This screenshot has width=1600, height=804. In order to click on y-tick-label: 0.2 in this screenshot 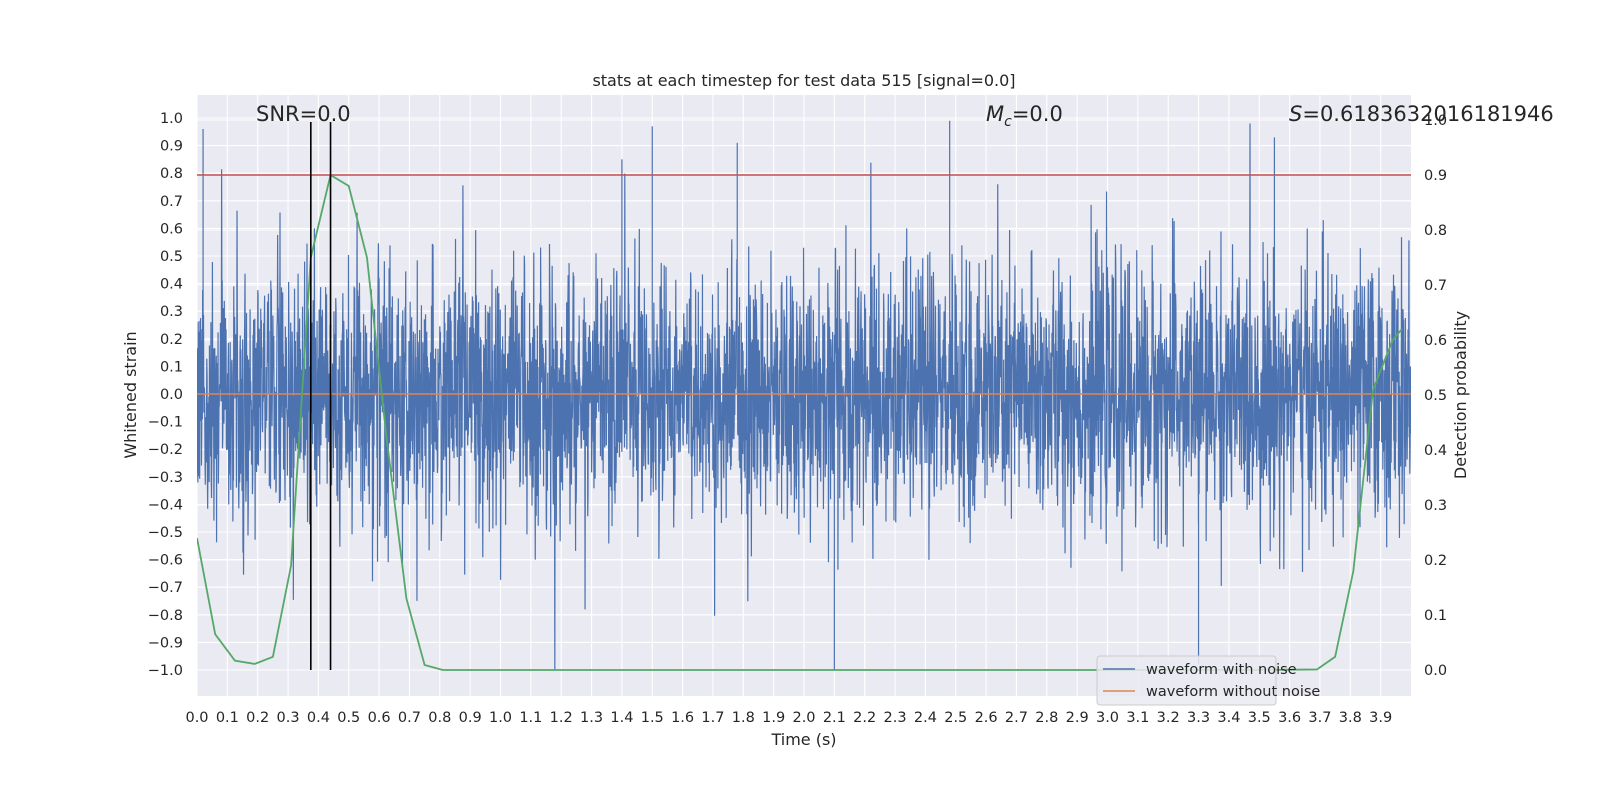, I will do `click(171, 340)`.